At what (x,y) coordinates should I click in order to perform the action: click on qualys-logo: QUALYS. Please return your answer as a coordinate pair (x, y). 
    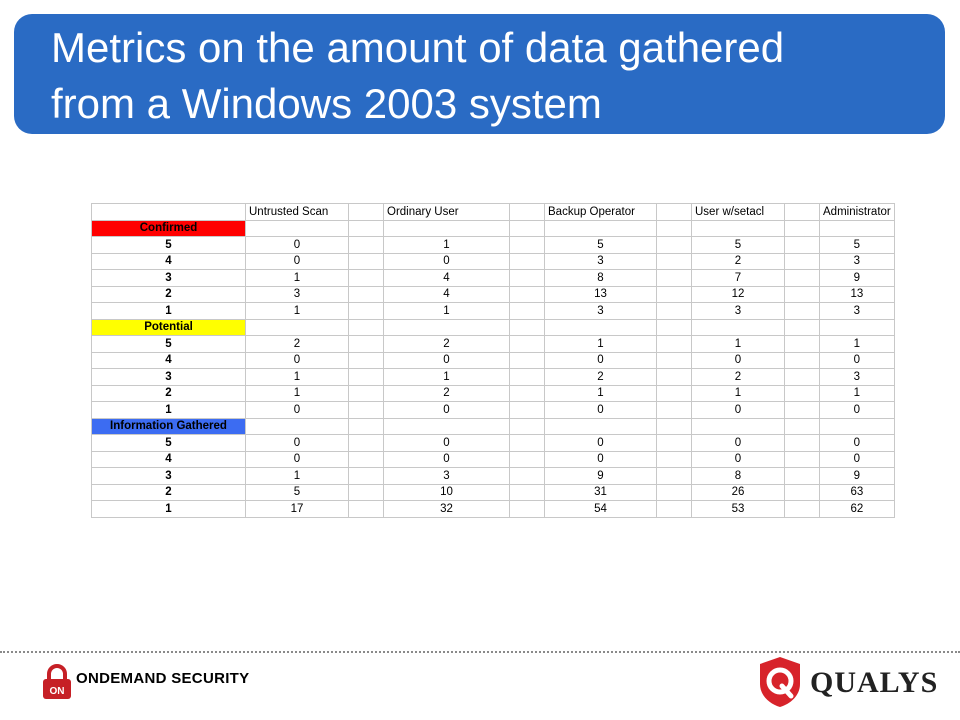
    Looking at the image, I should click on (847, 682).